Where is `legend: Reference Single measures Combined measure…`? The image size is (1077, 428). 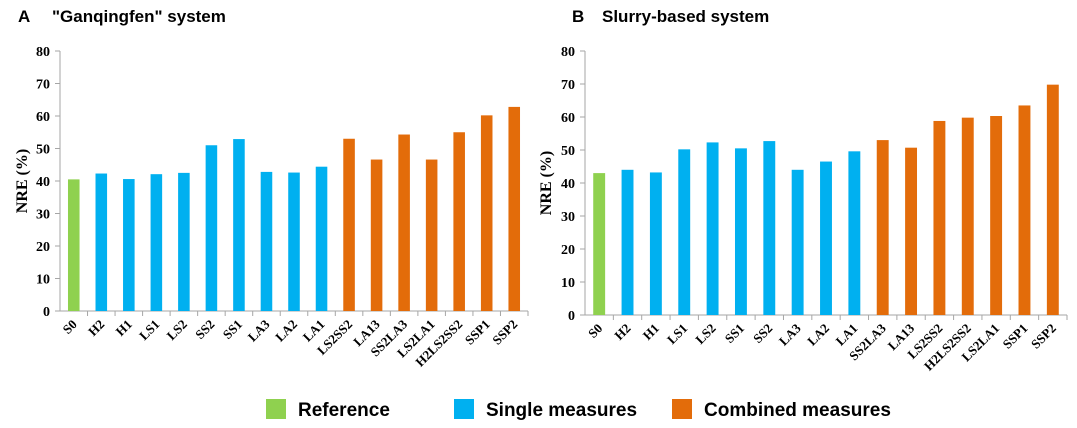
legend: Reference Single measures Combined measure… is located at coordinates (578, 410).